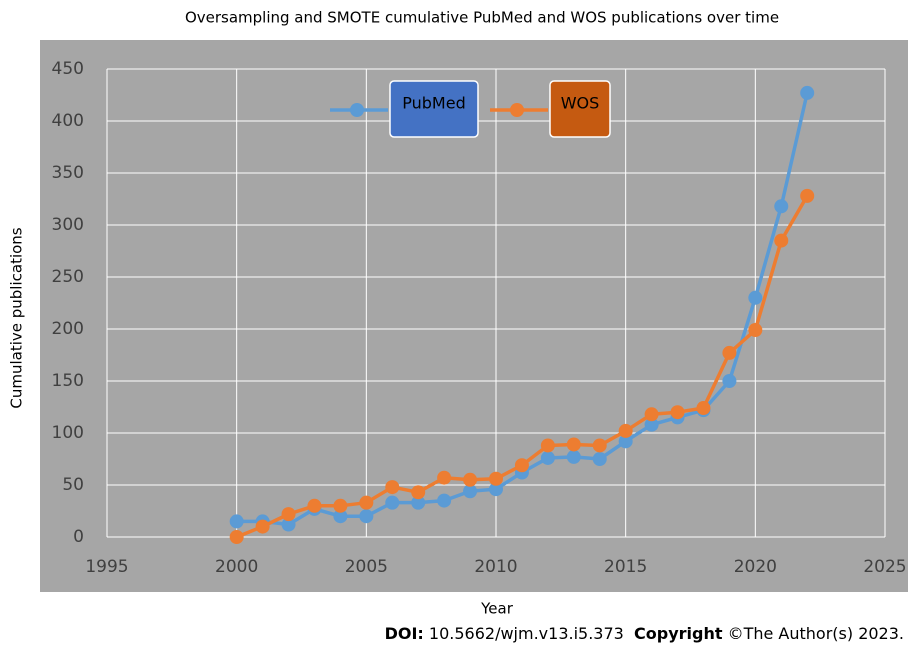 This screenshot has height=650, width=910. I want to click on x-tick-label: 2000, so click(236, 567).